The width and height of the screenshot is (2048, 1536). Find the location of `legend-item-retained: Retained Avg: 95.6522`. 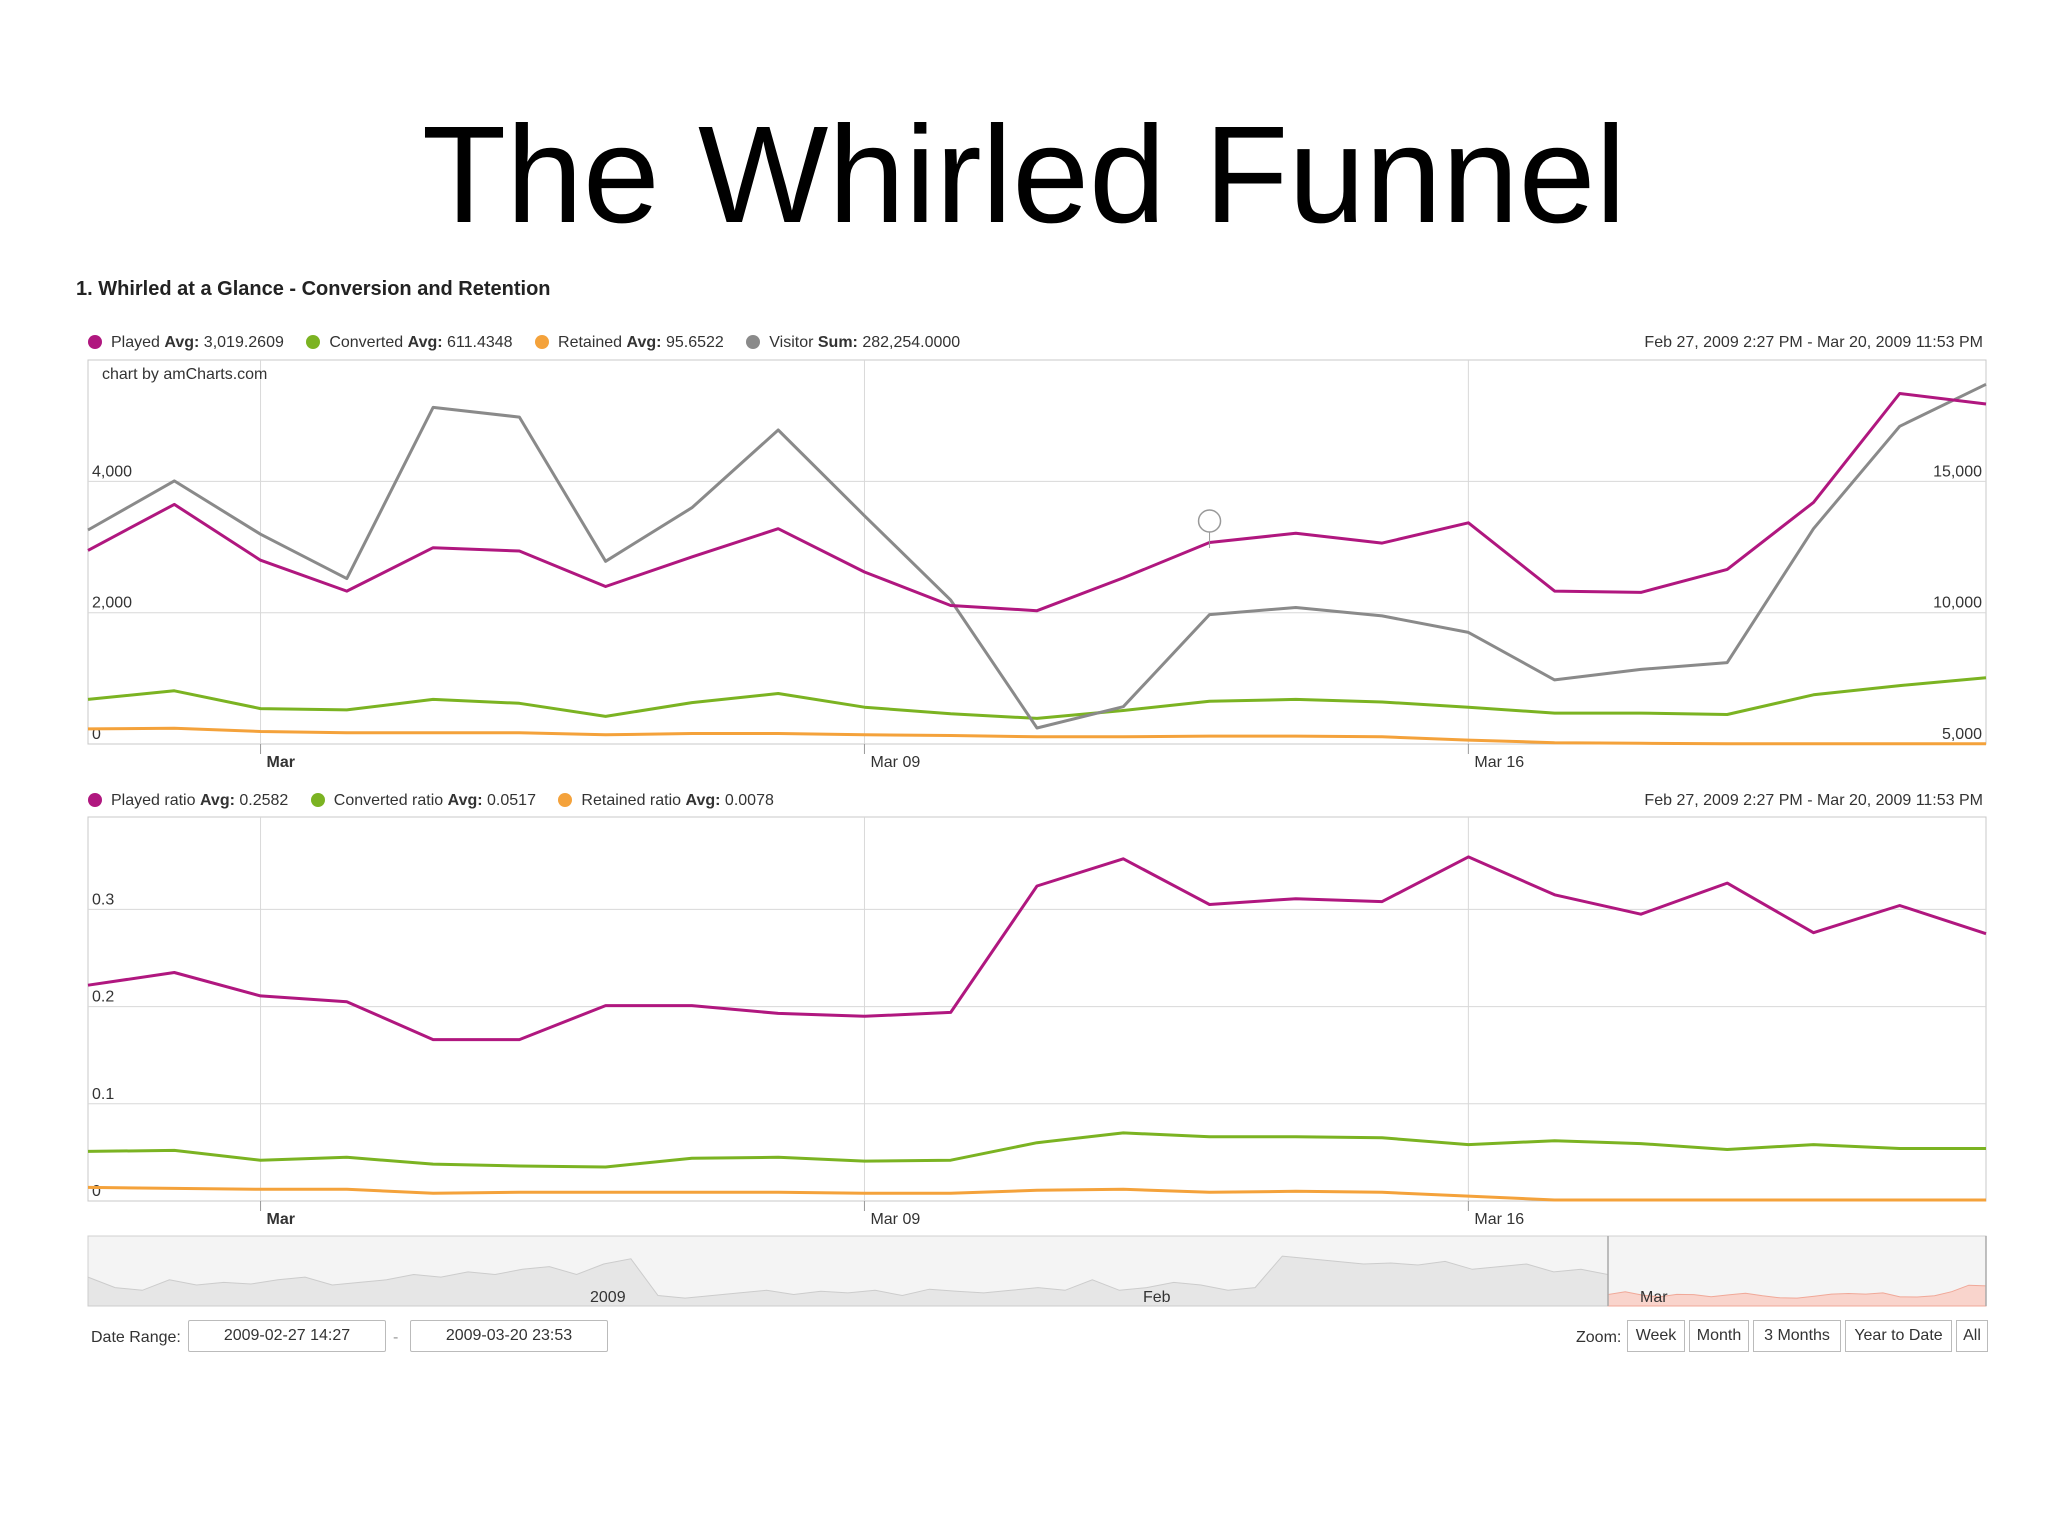

legend-item-retained: Retained Avg: 95.6522 is located at coordinates (629, 343).